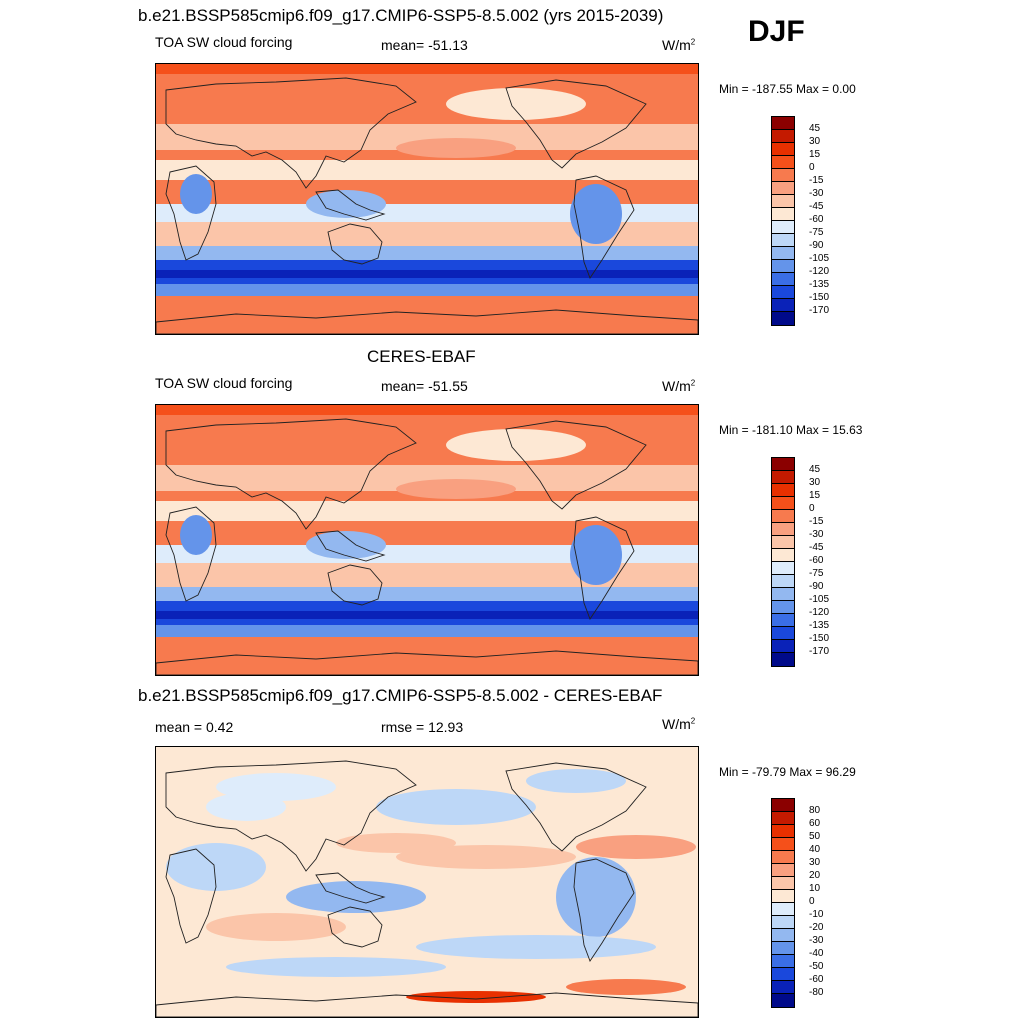 This screenshot has height=1024, width=1024. What do you see at coordinates (815, 888) in the screenshot?
I see `colorbar-tick-label: 10` at bounding box center [815, 888].